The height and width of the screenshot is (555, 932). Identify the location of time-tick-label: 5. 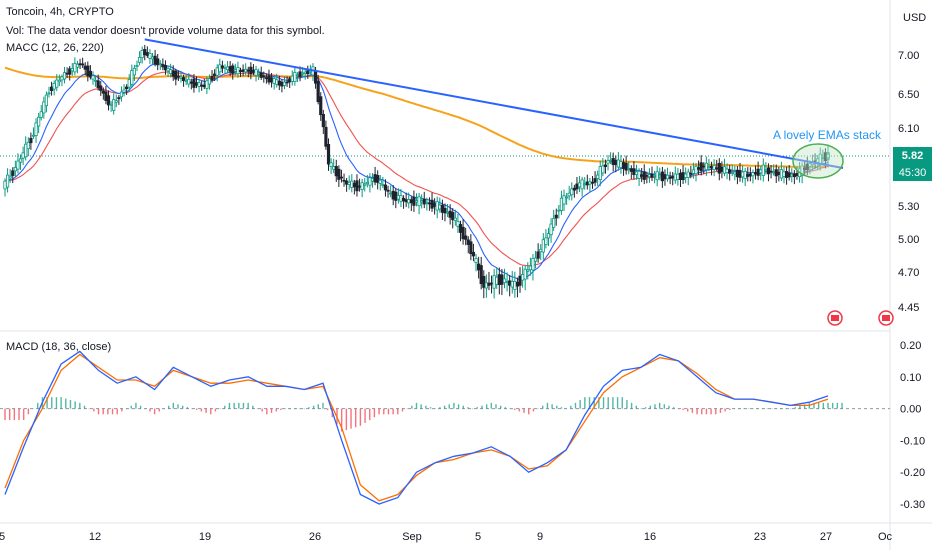
(478, 537).